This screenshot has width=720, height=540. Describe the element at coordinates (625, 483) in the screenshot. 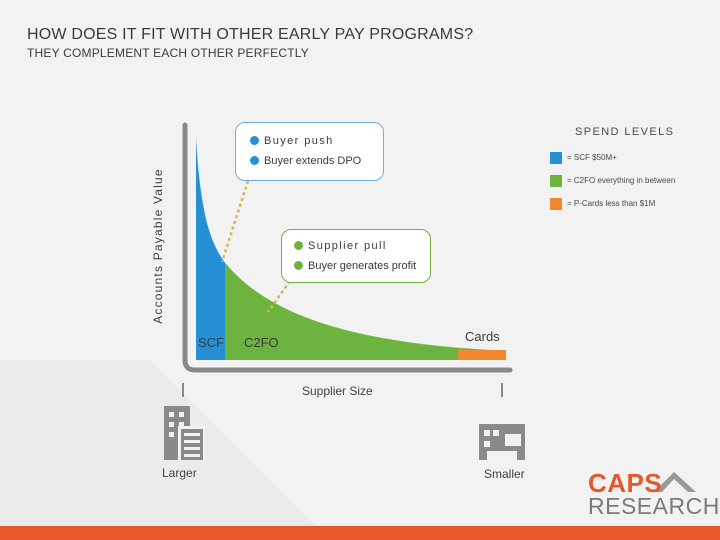

I see `logo-caps: CAPS` at that location.